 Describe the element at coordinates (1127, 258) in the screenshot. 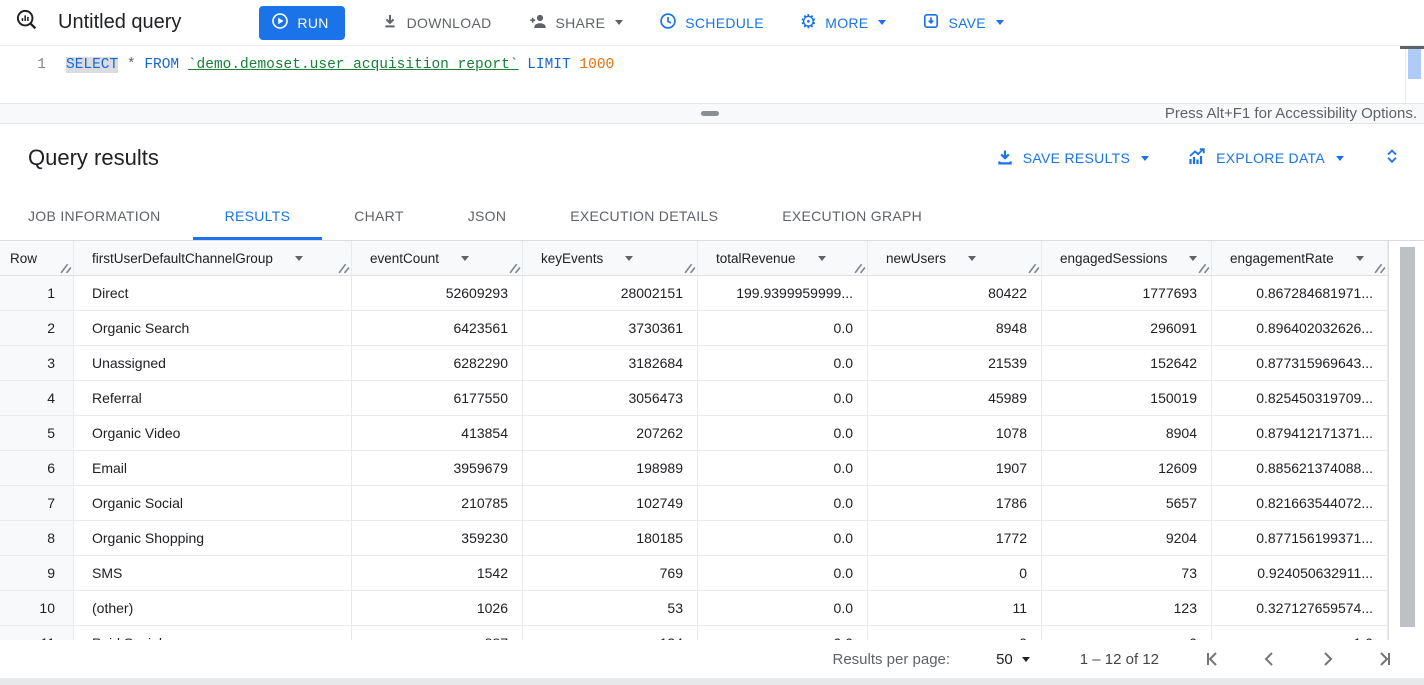

I see `column-header-engagedSessions: engagedSessions` at that location.